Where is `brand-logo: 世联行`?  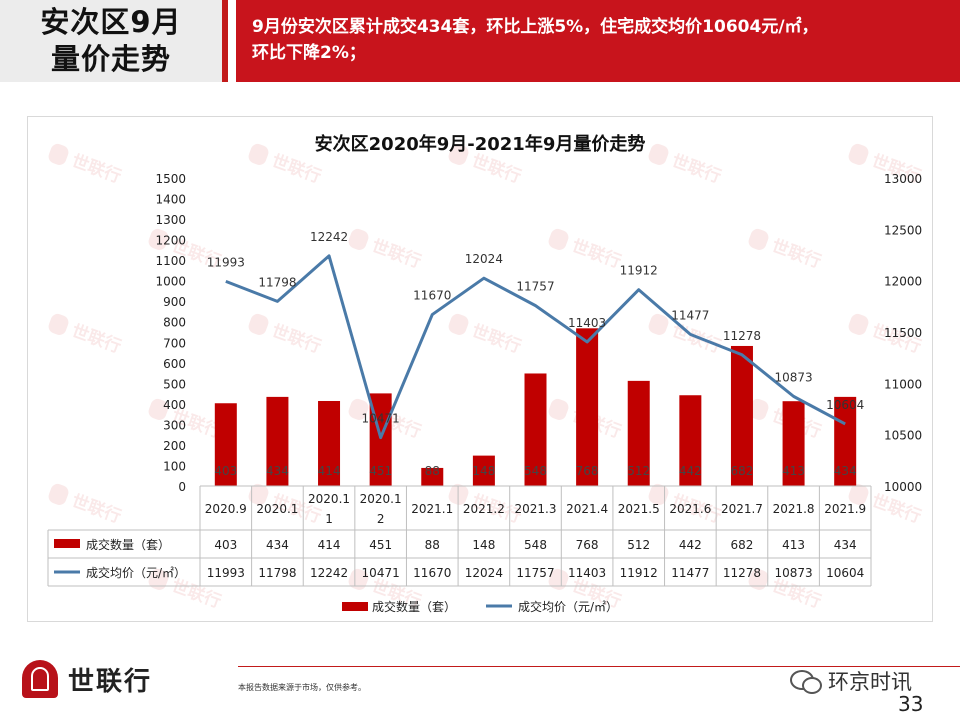 brand-logo: 世联行 is located at coordinates (87, 679).